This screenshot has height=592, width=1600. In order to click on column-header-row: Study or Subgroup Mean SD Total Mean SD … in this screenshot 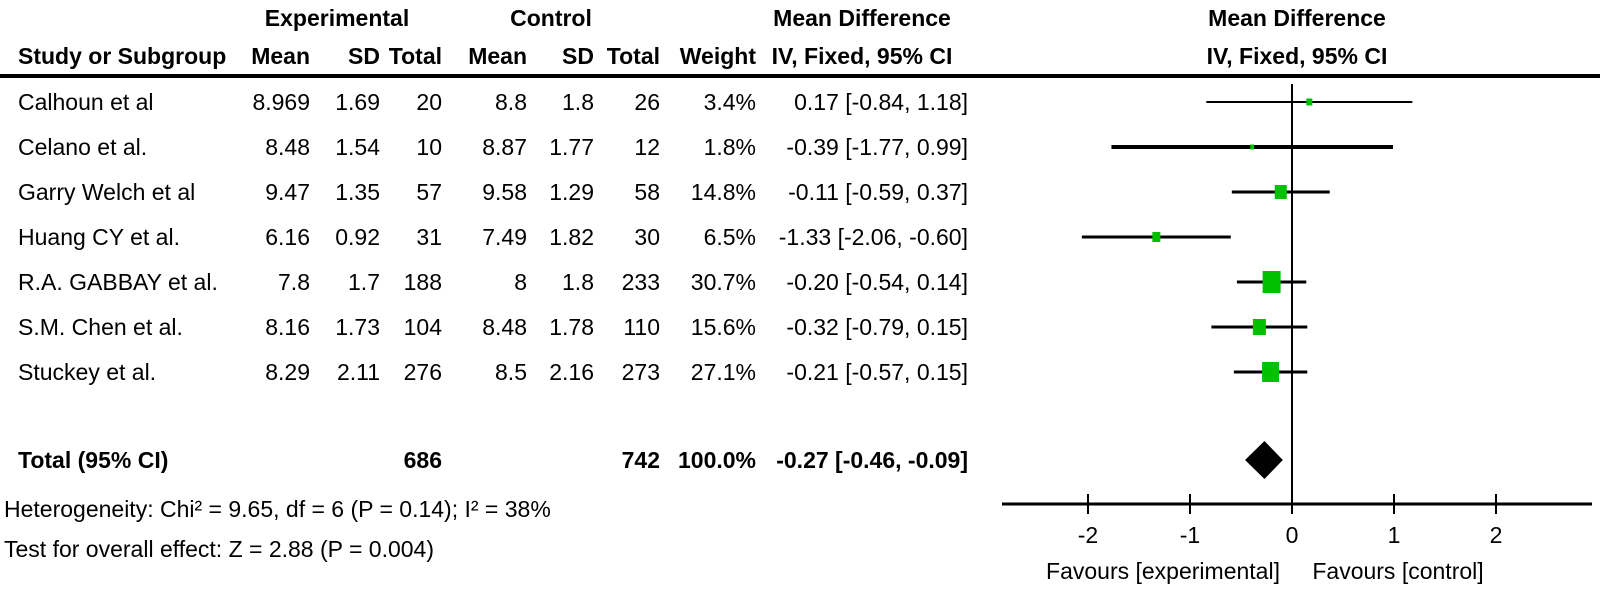, I will do `click(484, 56)`.